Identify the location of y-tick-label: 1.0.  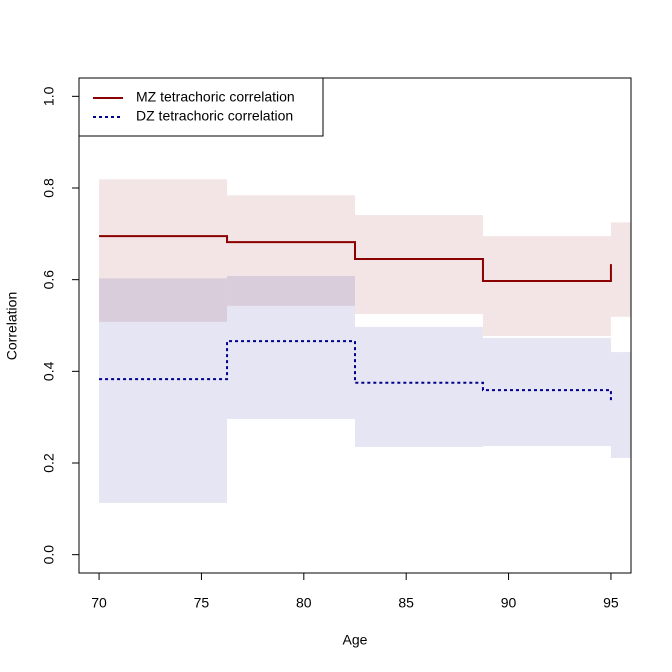
(49, 96).